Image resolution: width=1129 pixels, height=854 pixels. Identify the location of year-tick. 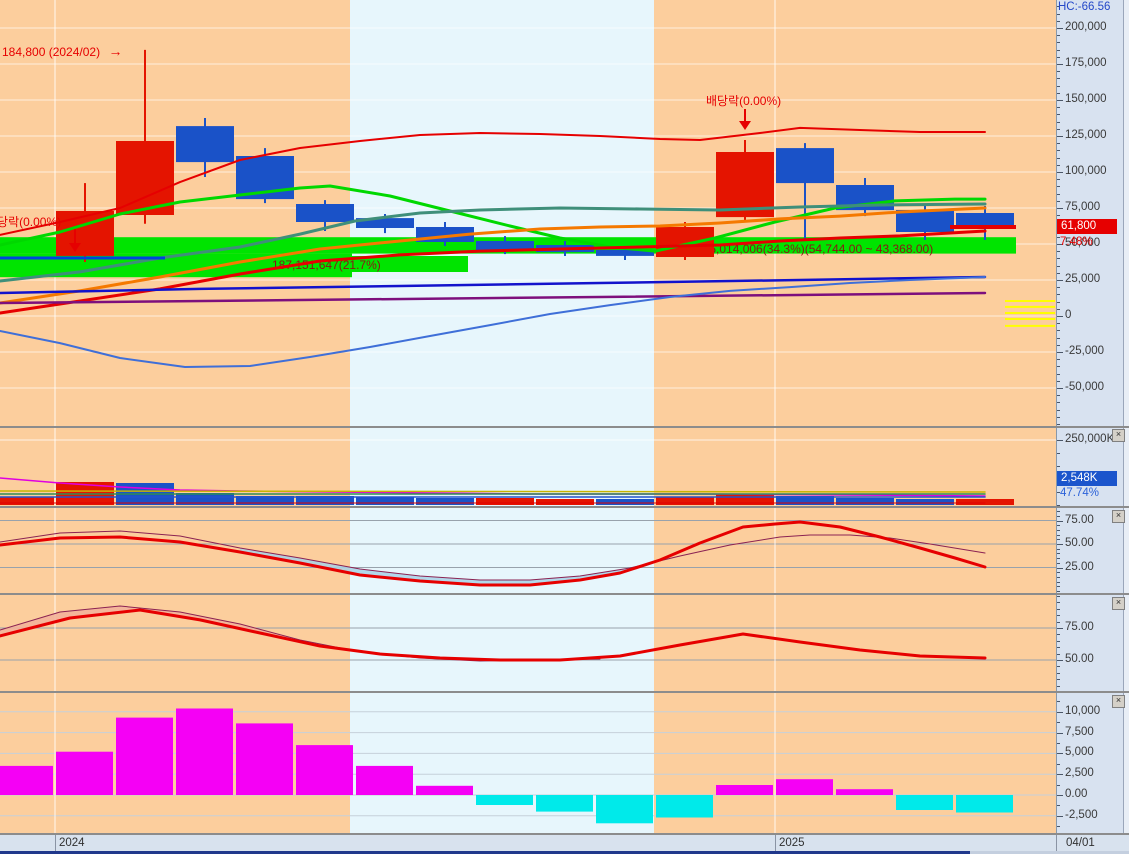
(55, 843).